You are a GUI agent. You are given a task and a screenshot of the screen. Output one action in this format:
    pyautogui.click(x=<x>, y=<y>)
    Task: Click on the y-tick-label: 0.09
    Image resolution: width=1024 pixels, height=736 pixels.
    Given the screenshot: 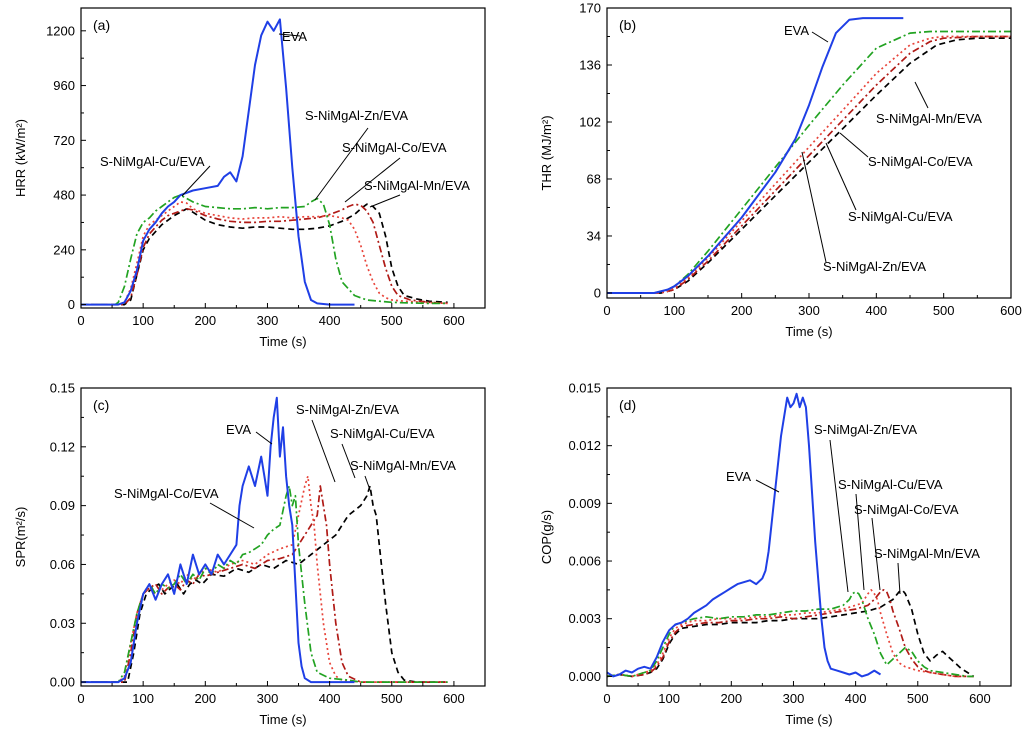 What is the action you would take?
    pyautogui.click(x=62, y=505)
    